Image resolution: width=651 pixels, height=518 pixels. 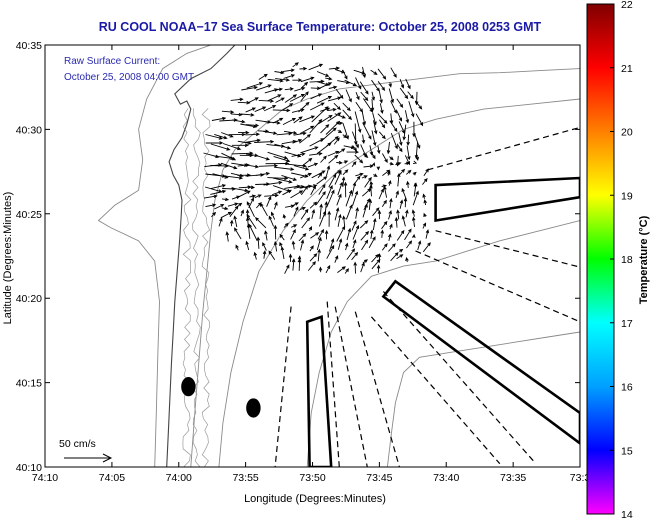 What do you see at coordinates (627, 513) in the screenshot?
I see `colorbar-tick-label: 14` at bounding box center [627, 513].